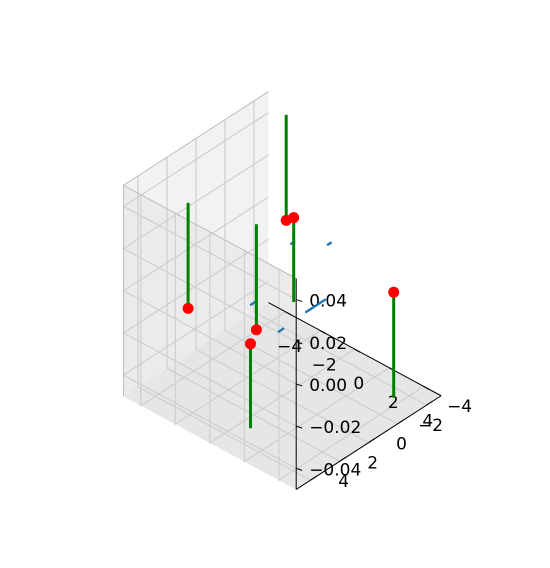 The image size is (550, 568). I want to click on y-tick-label: 4, so click(343, 482).